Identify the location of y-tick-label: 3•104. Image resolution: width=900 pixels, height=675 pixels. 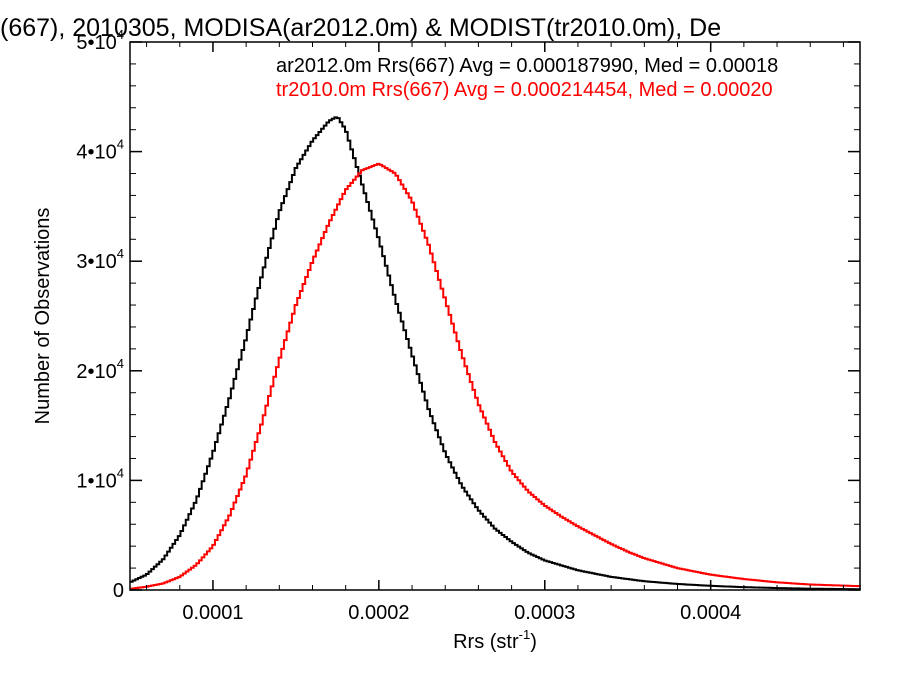
(100, 259).